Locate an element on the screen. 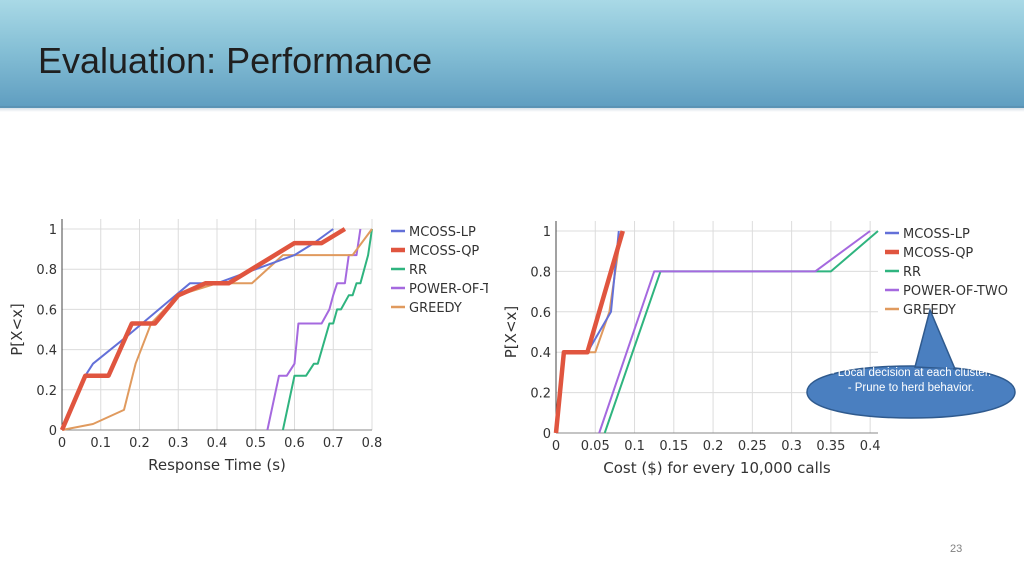 The image size is (1024, 576). cost-chart-legend-label-power-of-two: POWER-OF-TWO is located at coordinates (955, 291).